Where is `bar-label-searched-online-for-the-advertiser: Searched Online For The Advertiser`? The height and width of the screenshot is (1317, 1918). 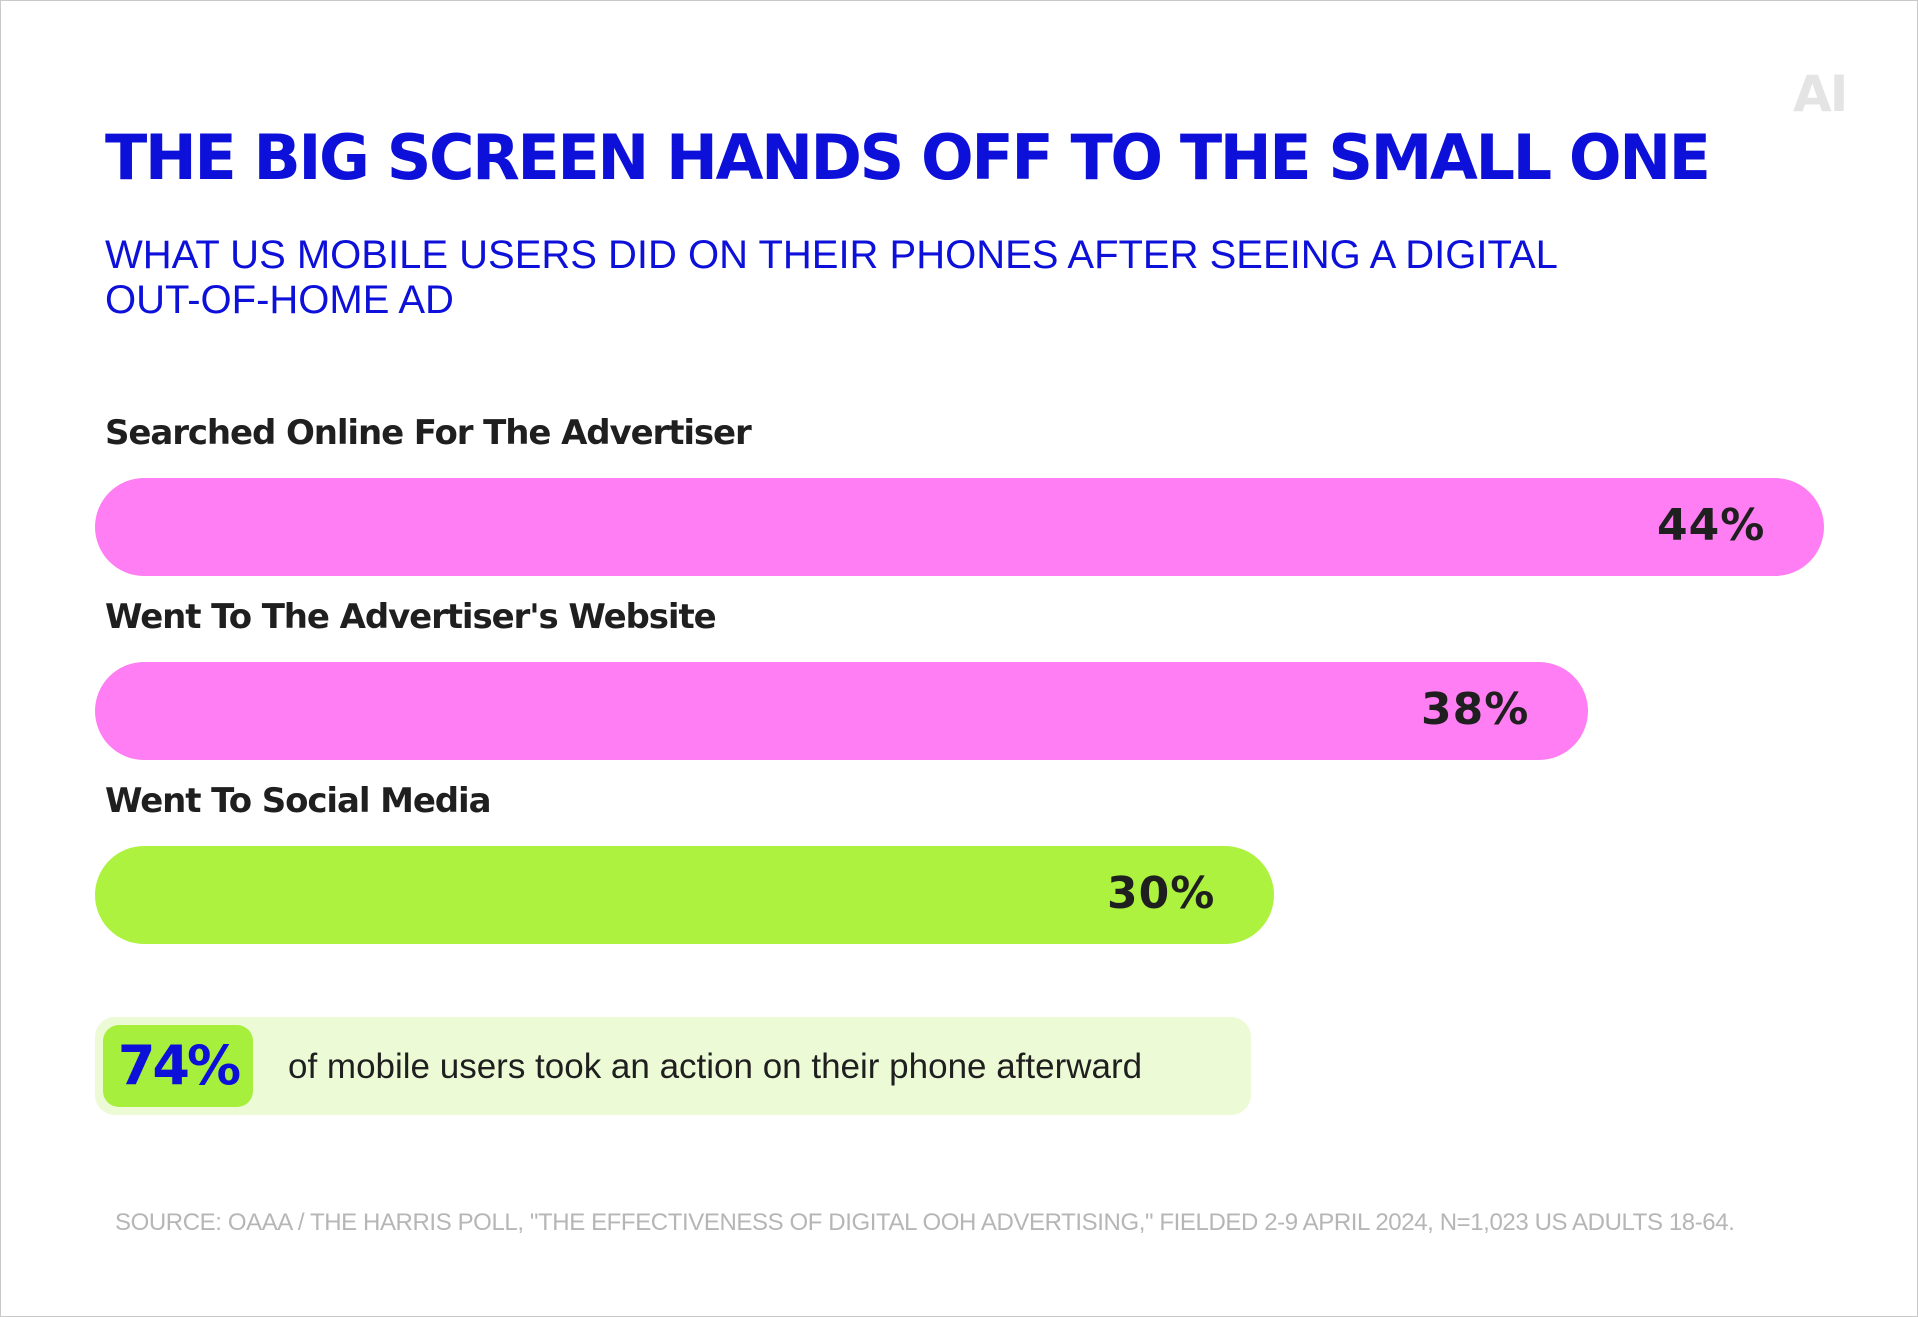 bar-label-searched-online-for-the-advertiser: Searched Online For The Advertiser is located at coordinates (428, 433).